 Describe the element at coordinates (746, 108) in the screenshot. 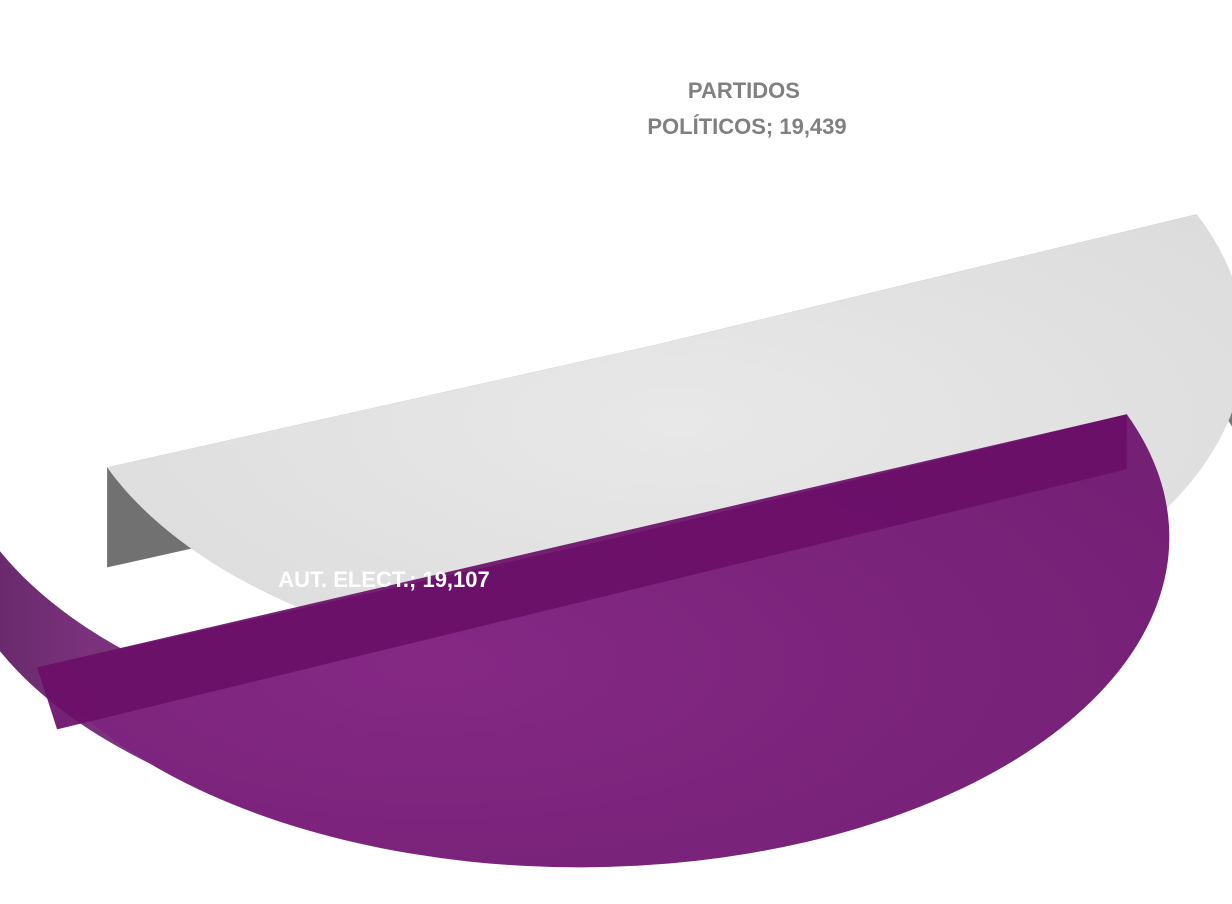

I see `label-partidos-politicos: PARTIDOS POLÍTICOS; 19,439` at that location.